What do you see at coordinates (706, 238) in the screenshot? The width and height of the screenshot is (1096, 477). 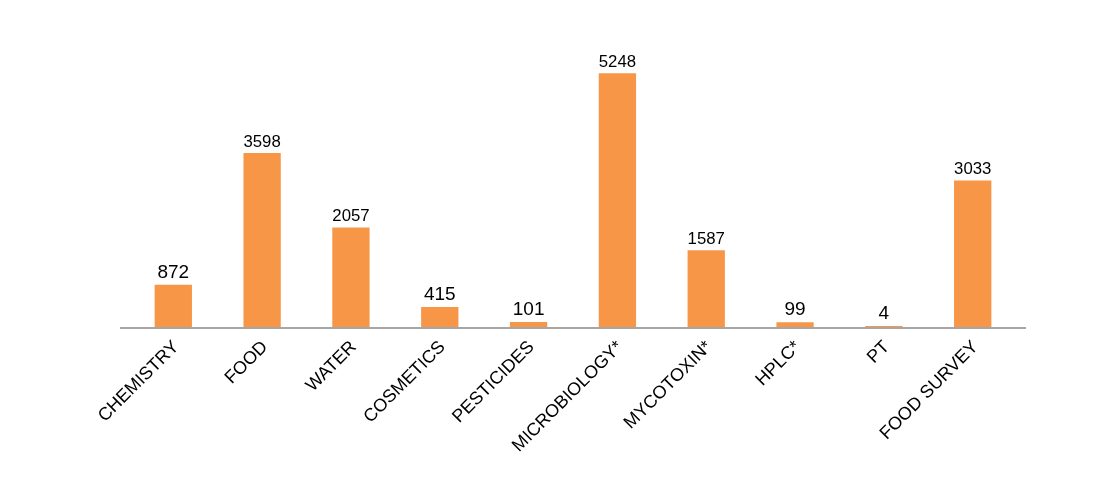 I see `data-label: 1587` at bounding box center [706, 238].